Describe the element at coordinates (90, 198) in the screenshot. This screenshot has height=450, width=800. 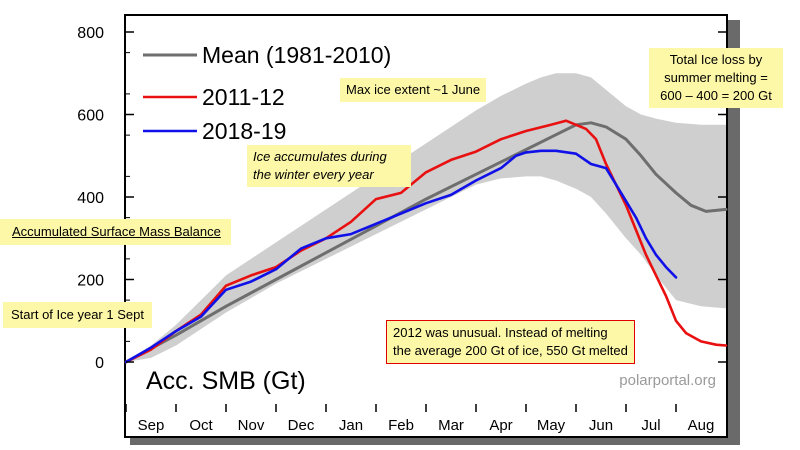
I see `y-tick-label: 400` at that location.